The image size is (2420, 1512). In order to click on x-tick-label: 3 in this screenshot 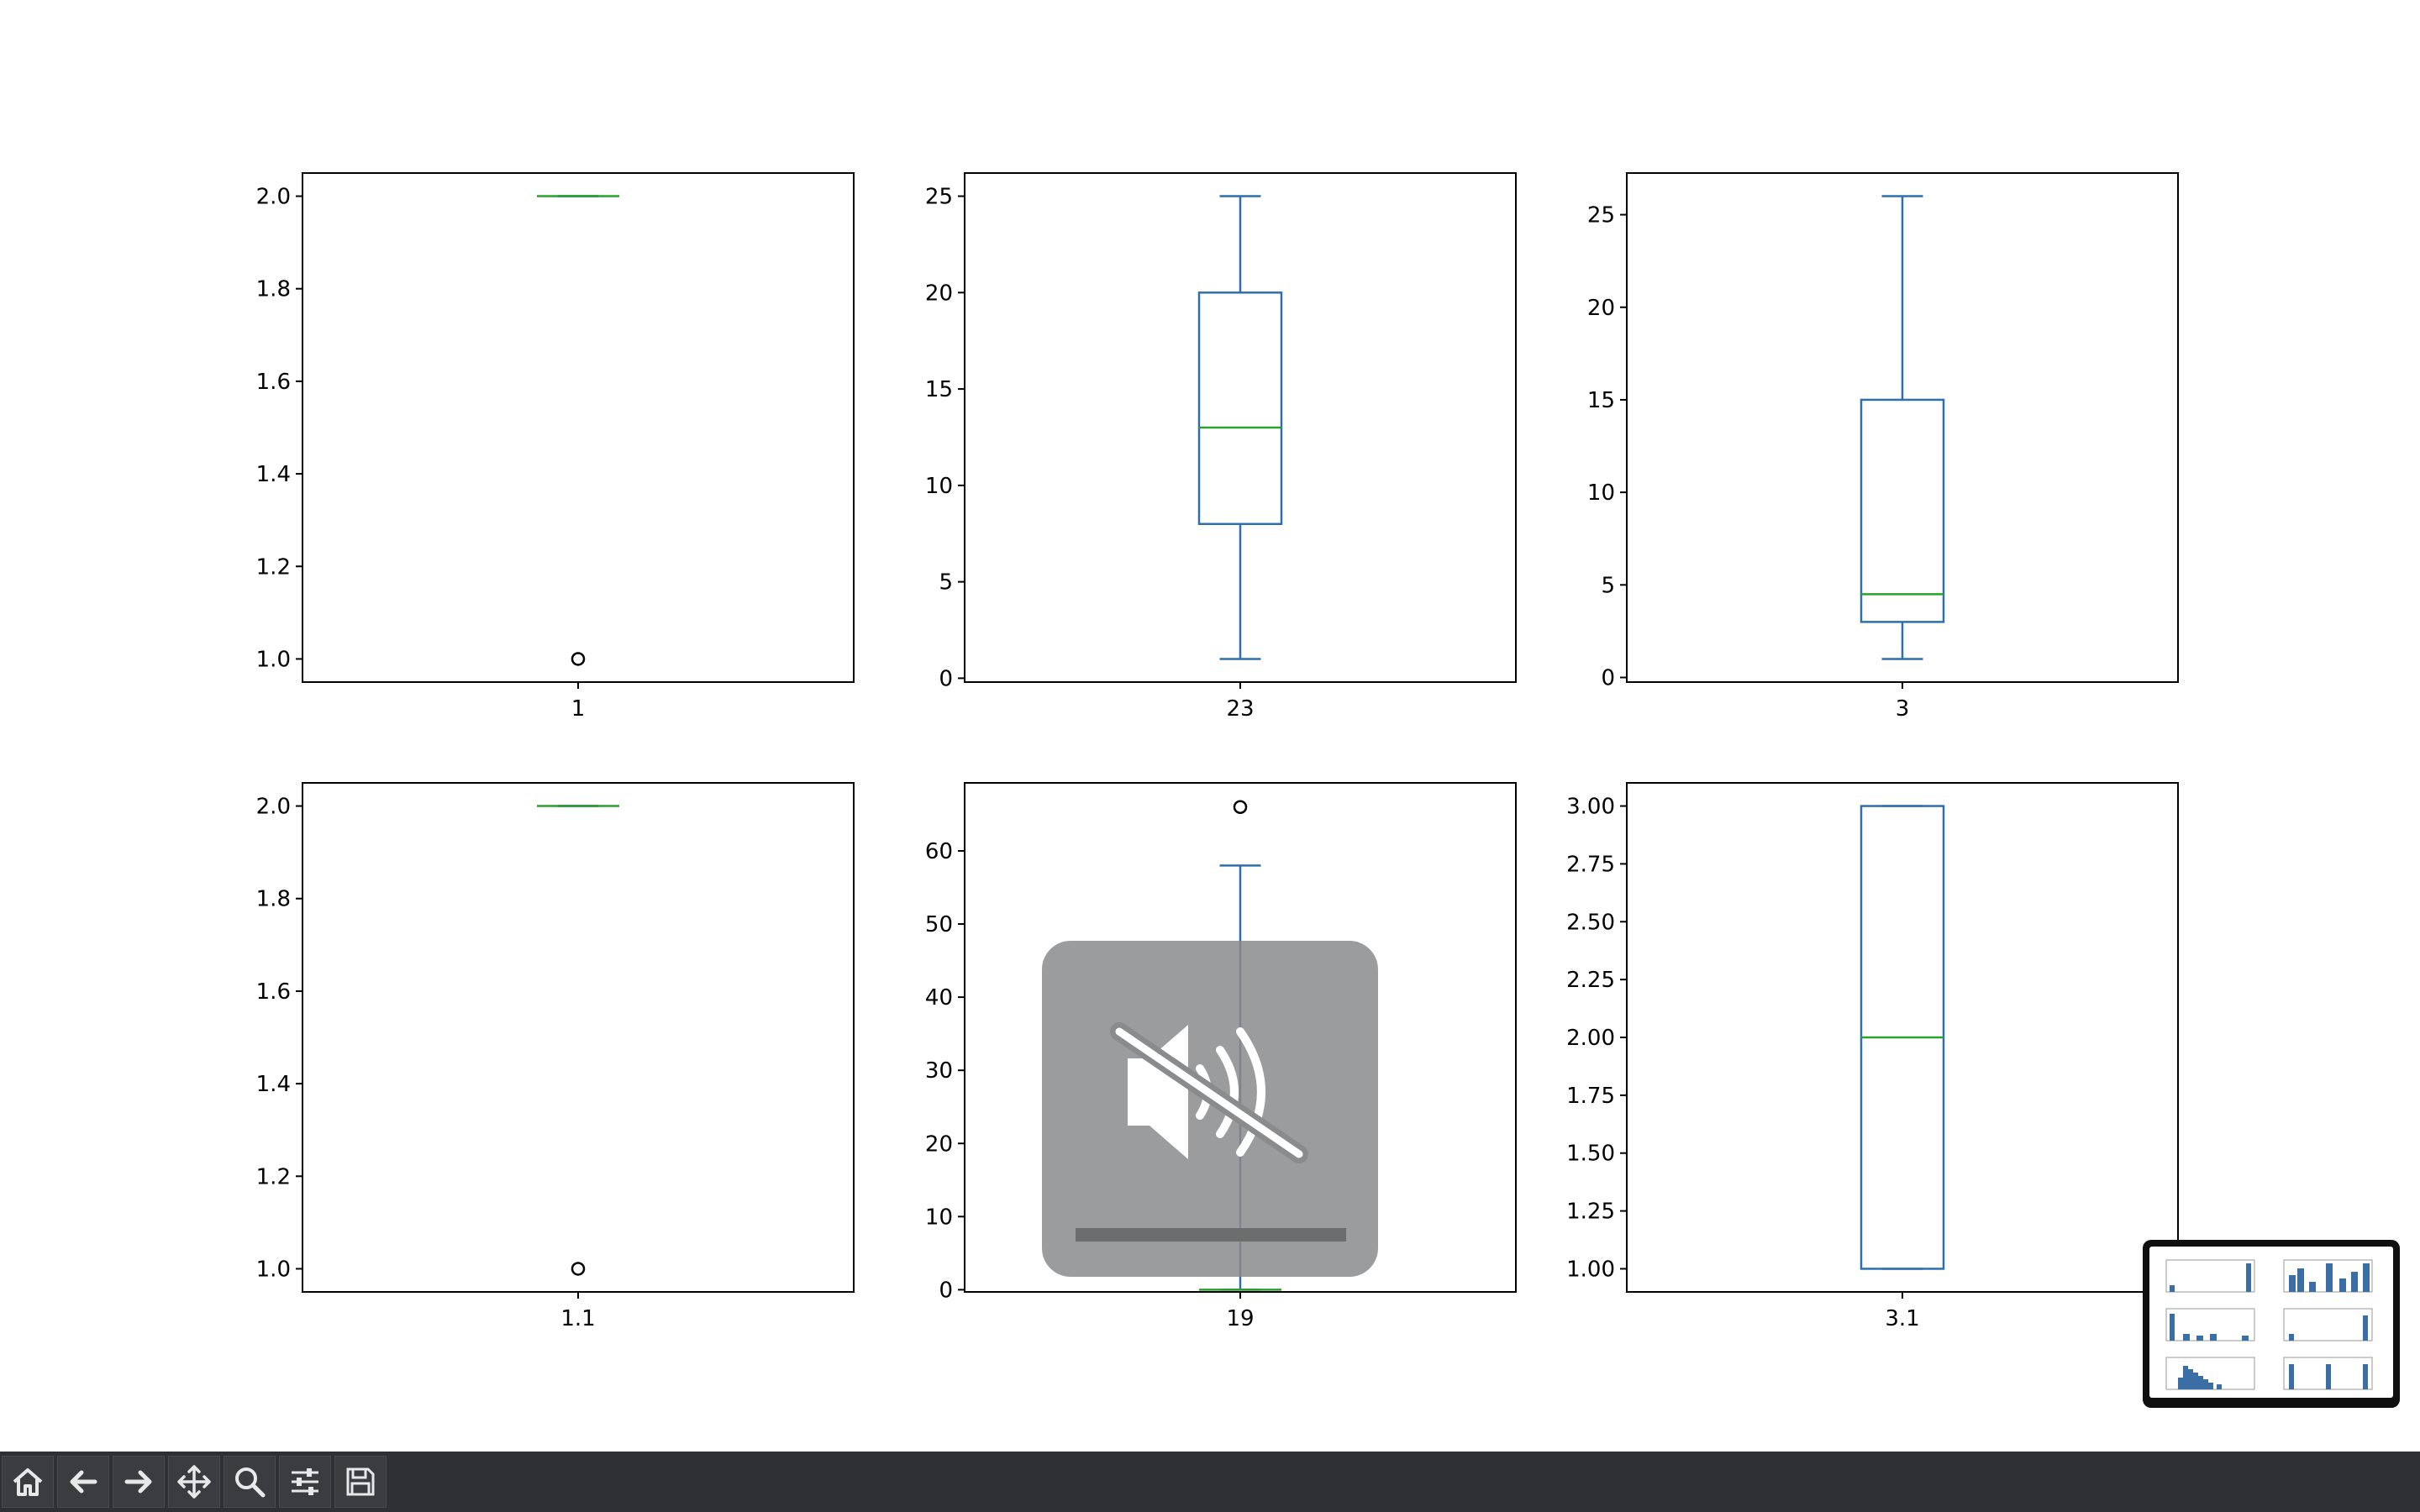, I will do `click(1903, 709)`.